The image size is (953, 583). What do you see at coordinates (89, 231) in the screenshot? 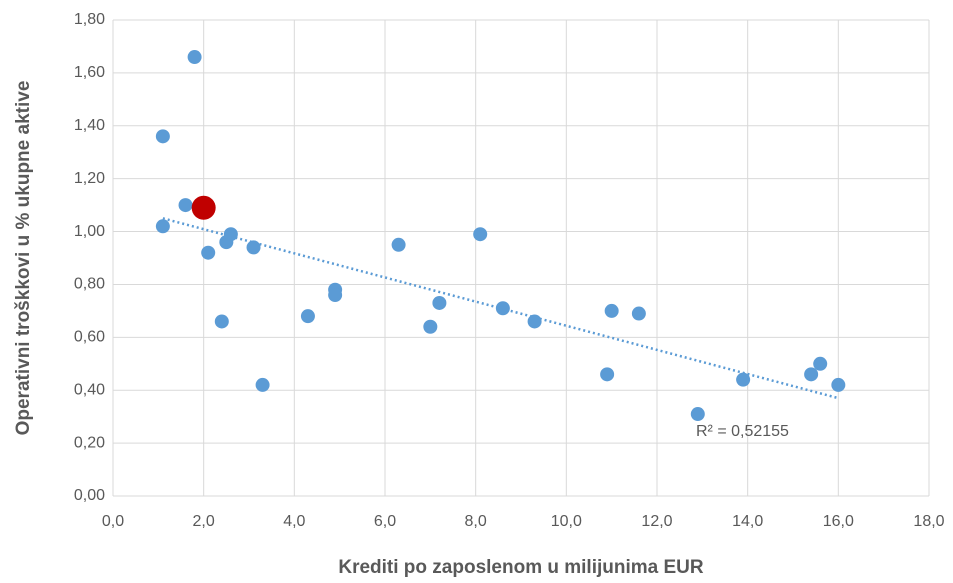
I see `y-tick-label: 1,00` at bounding box center [89, 231].